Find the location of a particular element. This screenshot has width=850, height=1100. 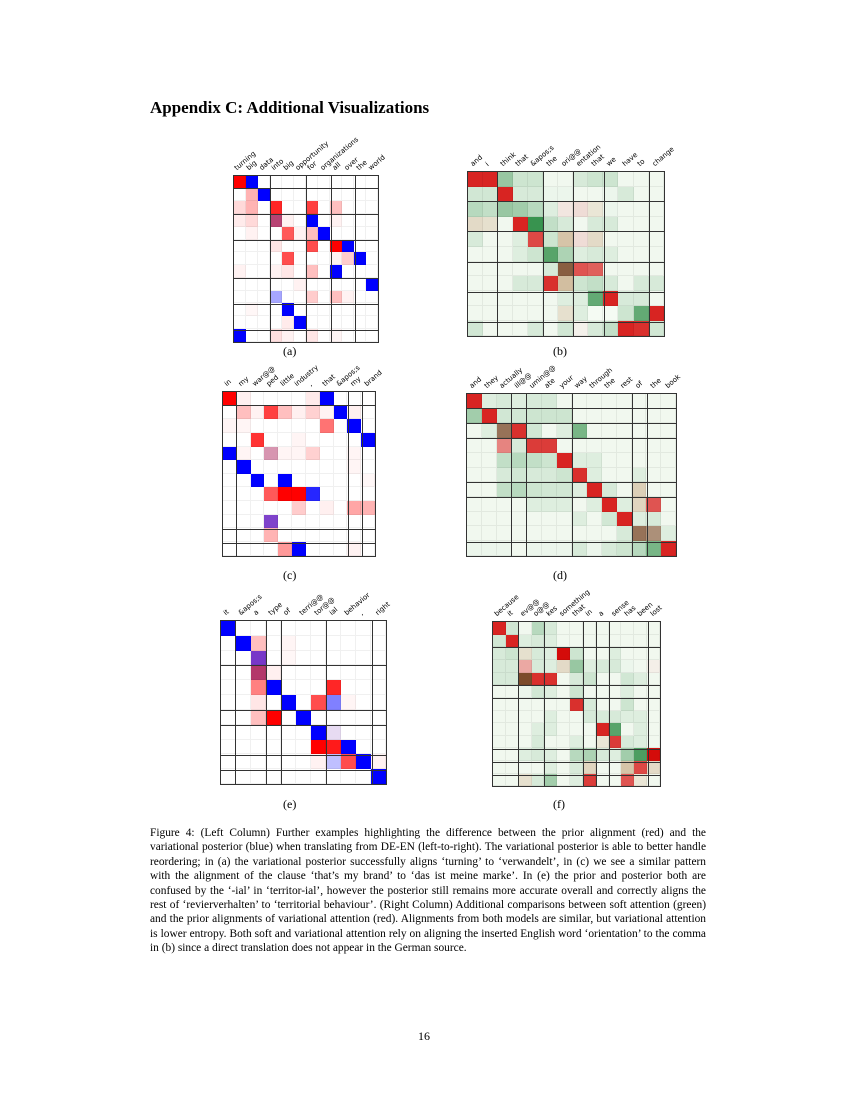

column-label: the is located at coordinates (551, 161).